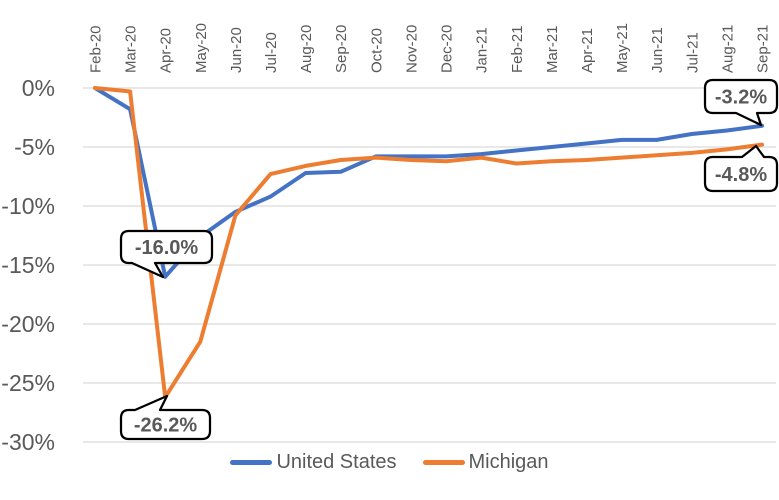 The height and width of the screenshot is (500, 779). Describe the element at coordinates (167, 248) in the screenshot. I see `callout-value-label: -16.0%` at that location.